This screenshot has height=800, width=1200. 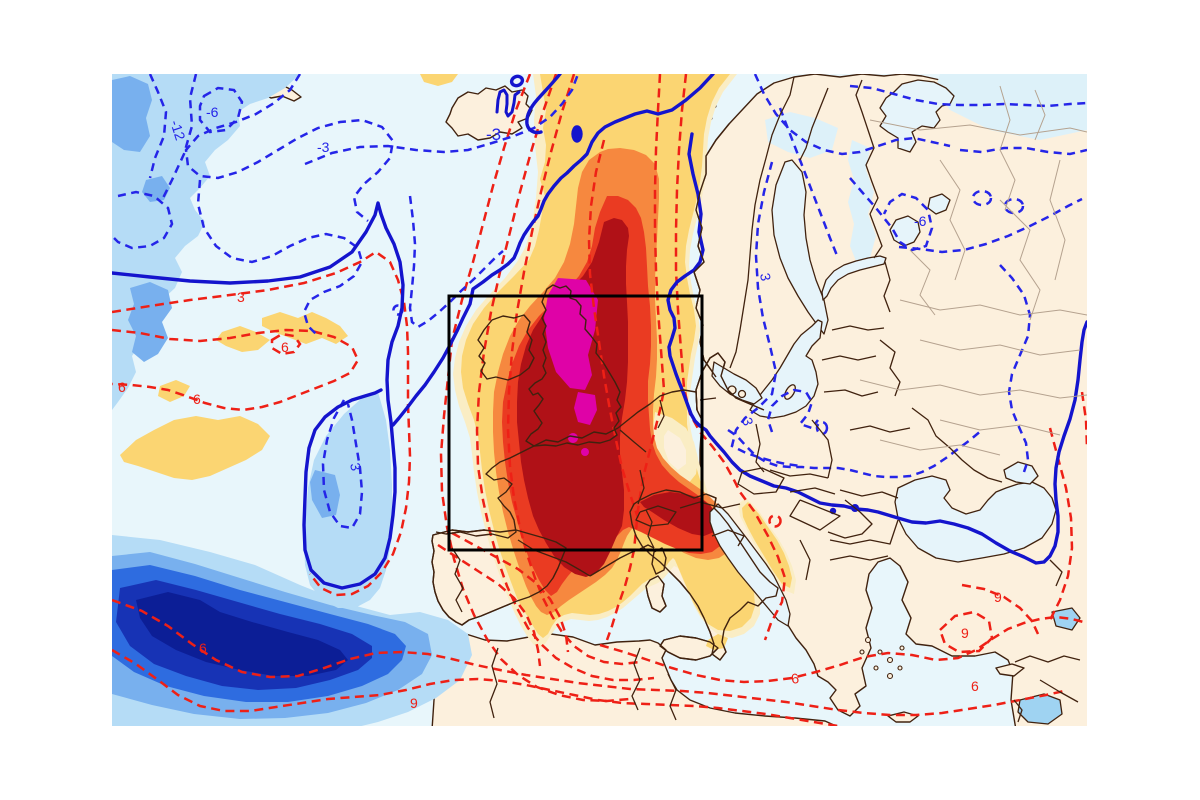 I want to click on svg-text: -12, so click(x=178, y=130).